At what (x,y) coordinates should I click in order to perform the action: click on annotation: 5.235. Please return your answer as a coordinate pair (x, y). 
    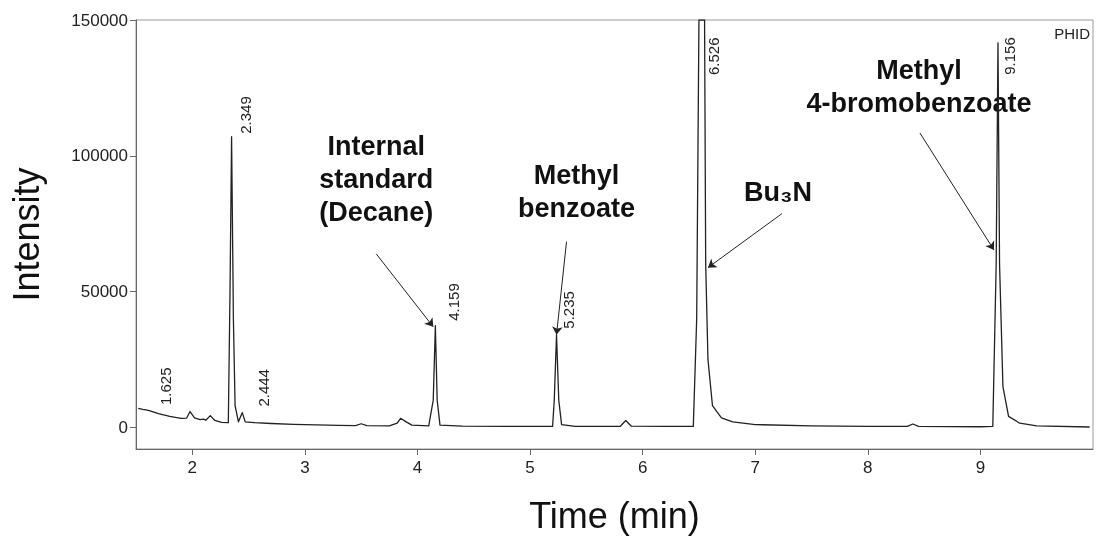
    Looking at the image, I should click on (569, 310).